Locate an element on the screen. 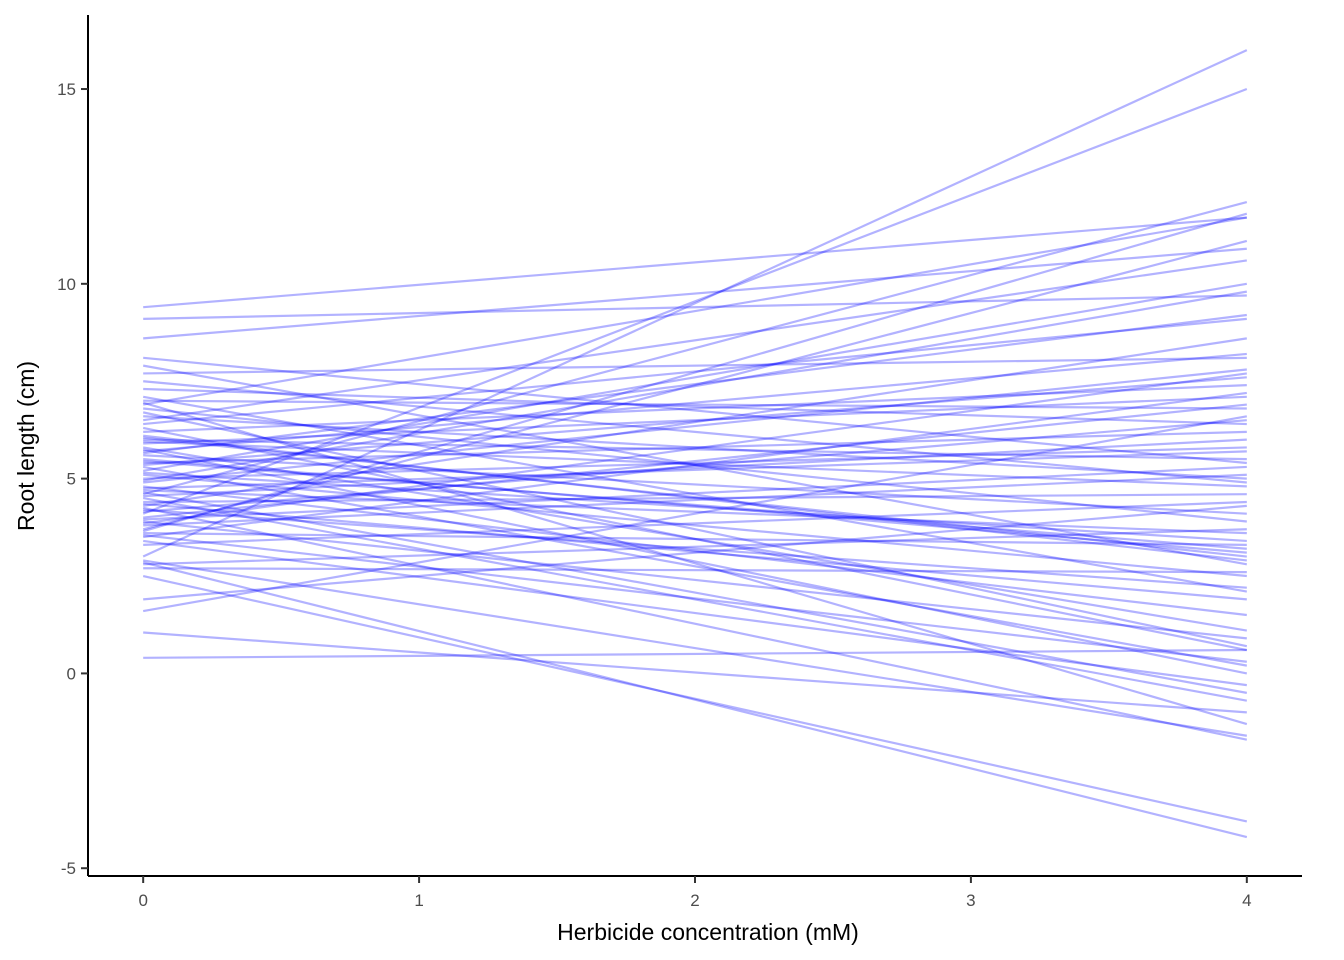  x-tick-label: 1 is located at coordinates (418, 900).